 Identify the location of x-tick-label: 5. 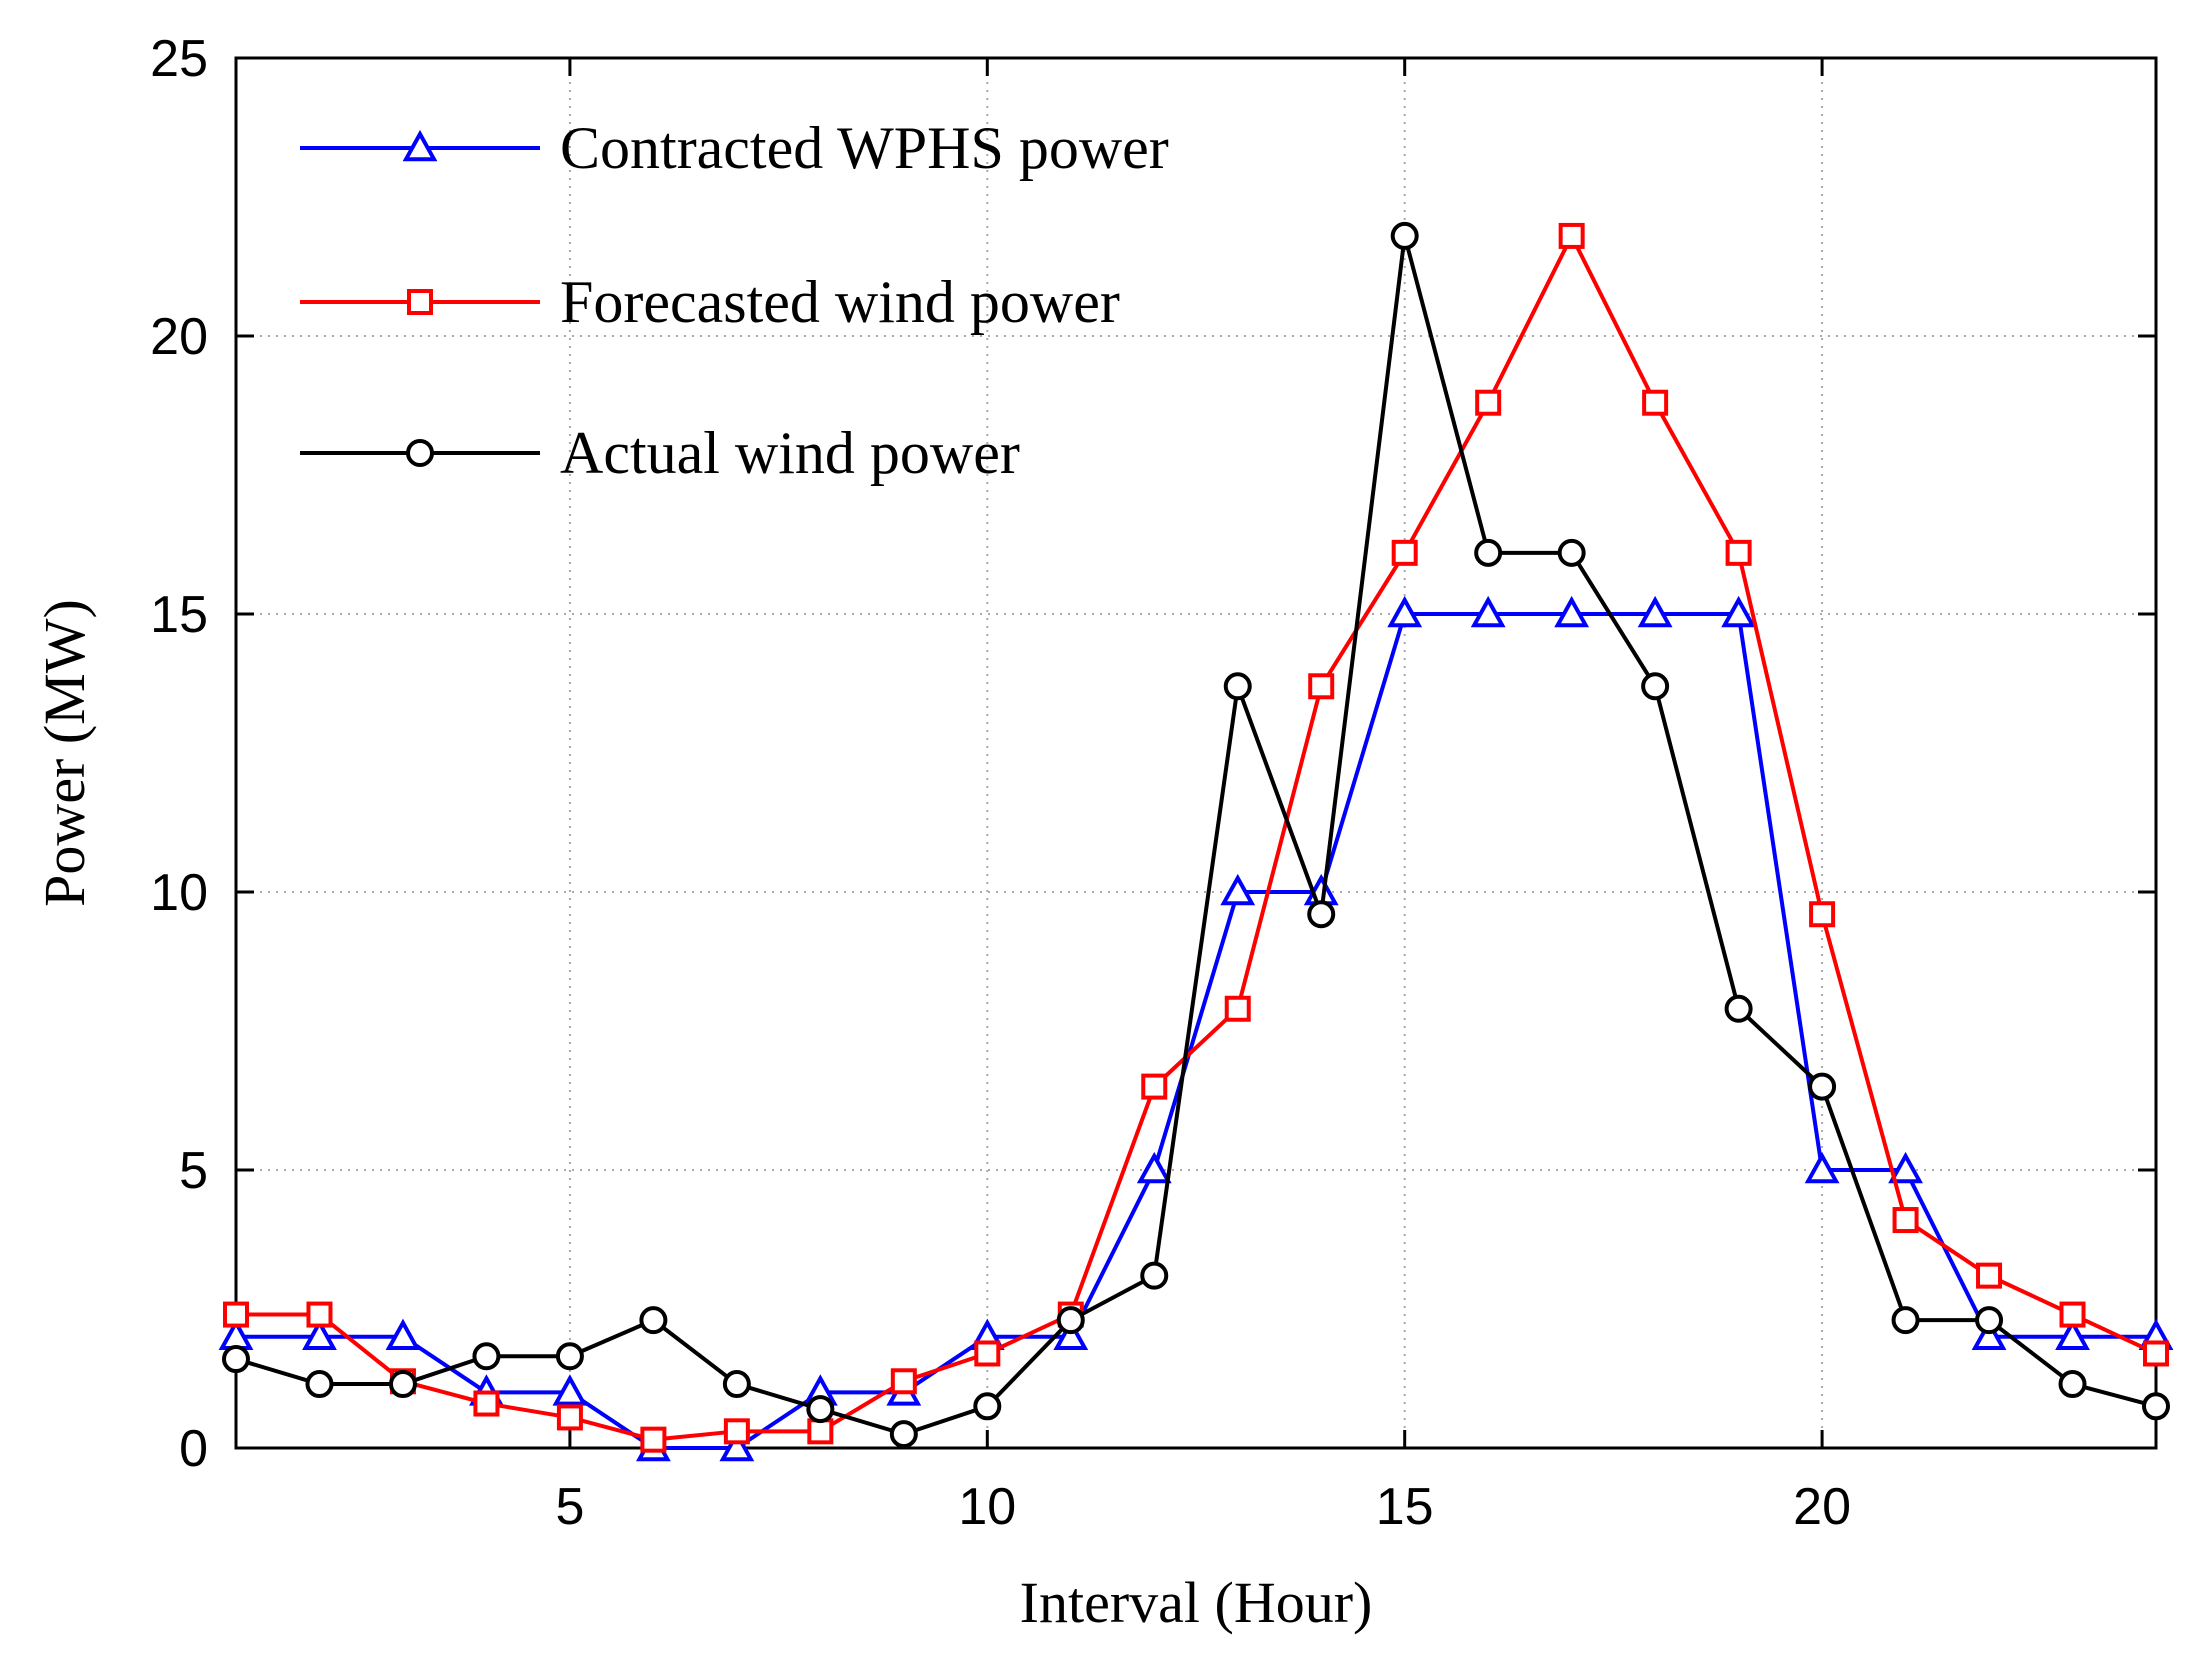
(569, 1507).